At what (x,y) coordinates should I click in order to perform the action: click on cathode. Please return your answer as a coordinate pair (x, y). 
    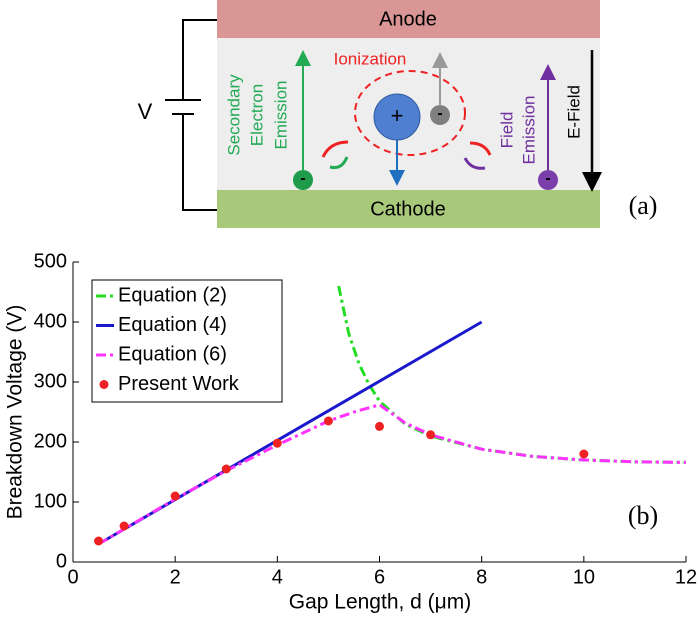
    Looking at the image, I should click on (408, 209).